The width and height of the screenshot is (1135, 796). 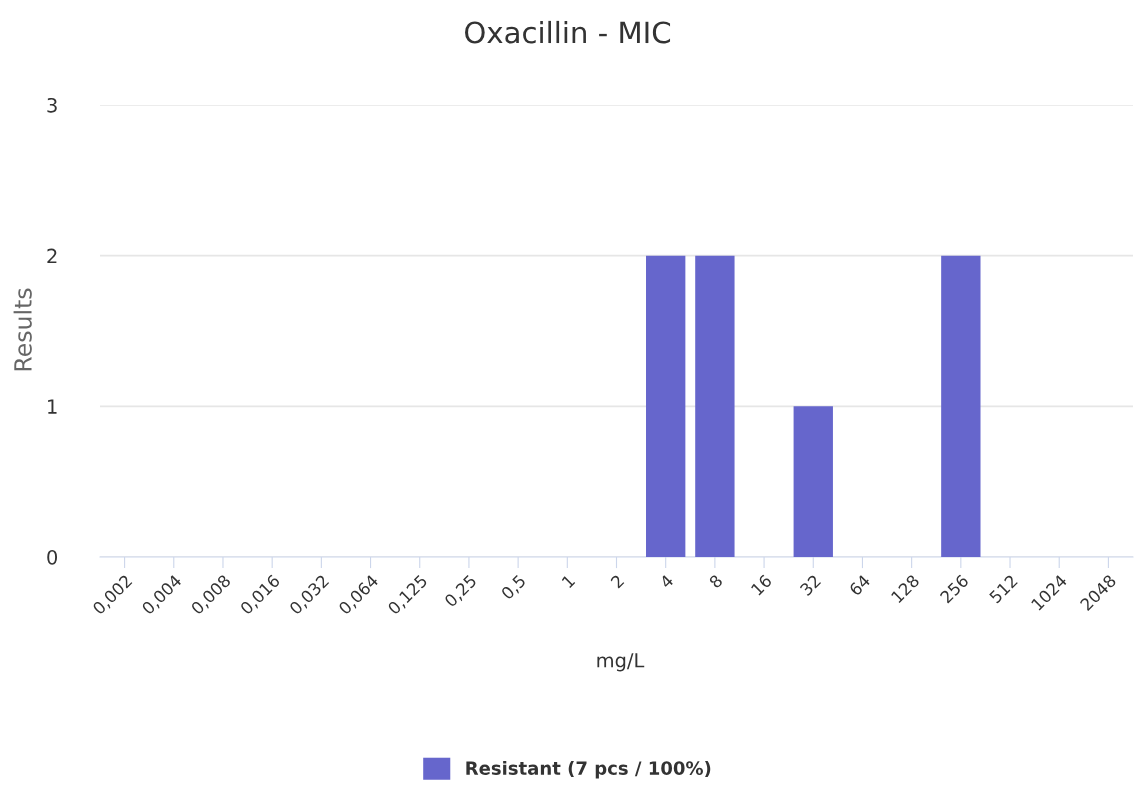 What do you see at coordinates (1003, 589) in the screenshot?
I see `x-tick-label: 512` at bounding box center [1003, 589].